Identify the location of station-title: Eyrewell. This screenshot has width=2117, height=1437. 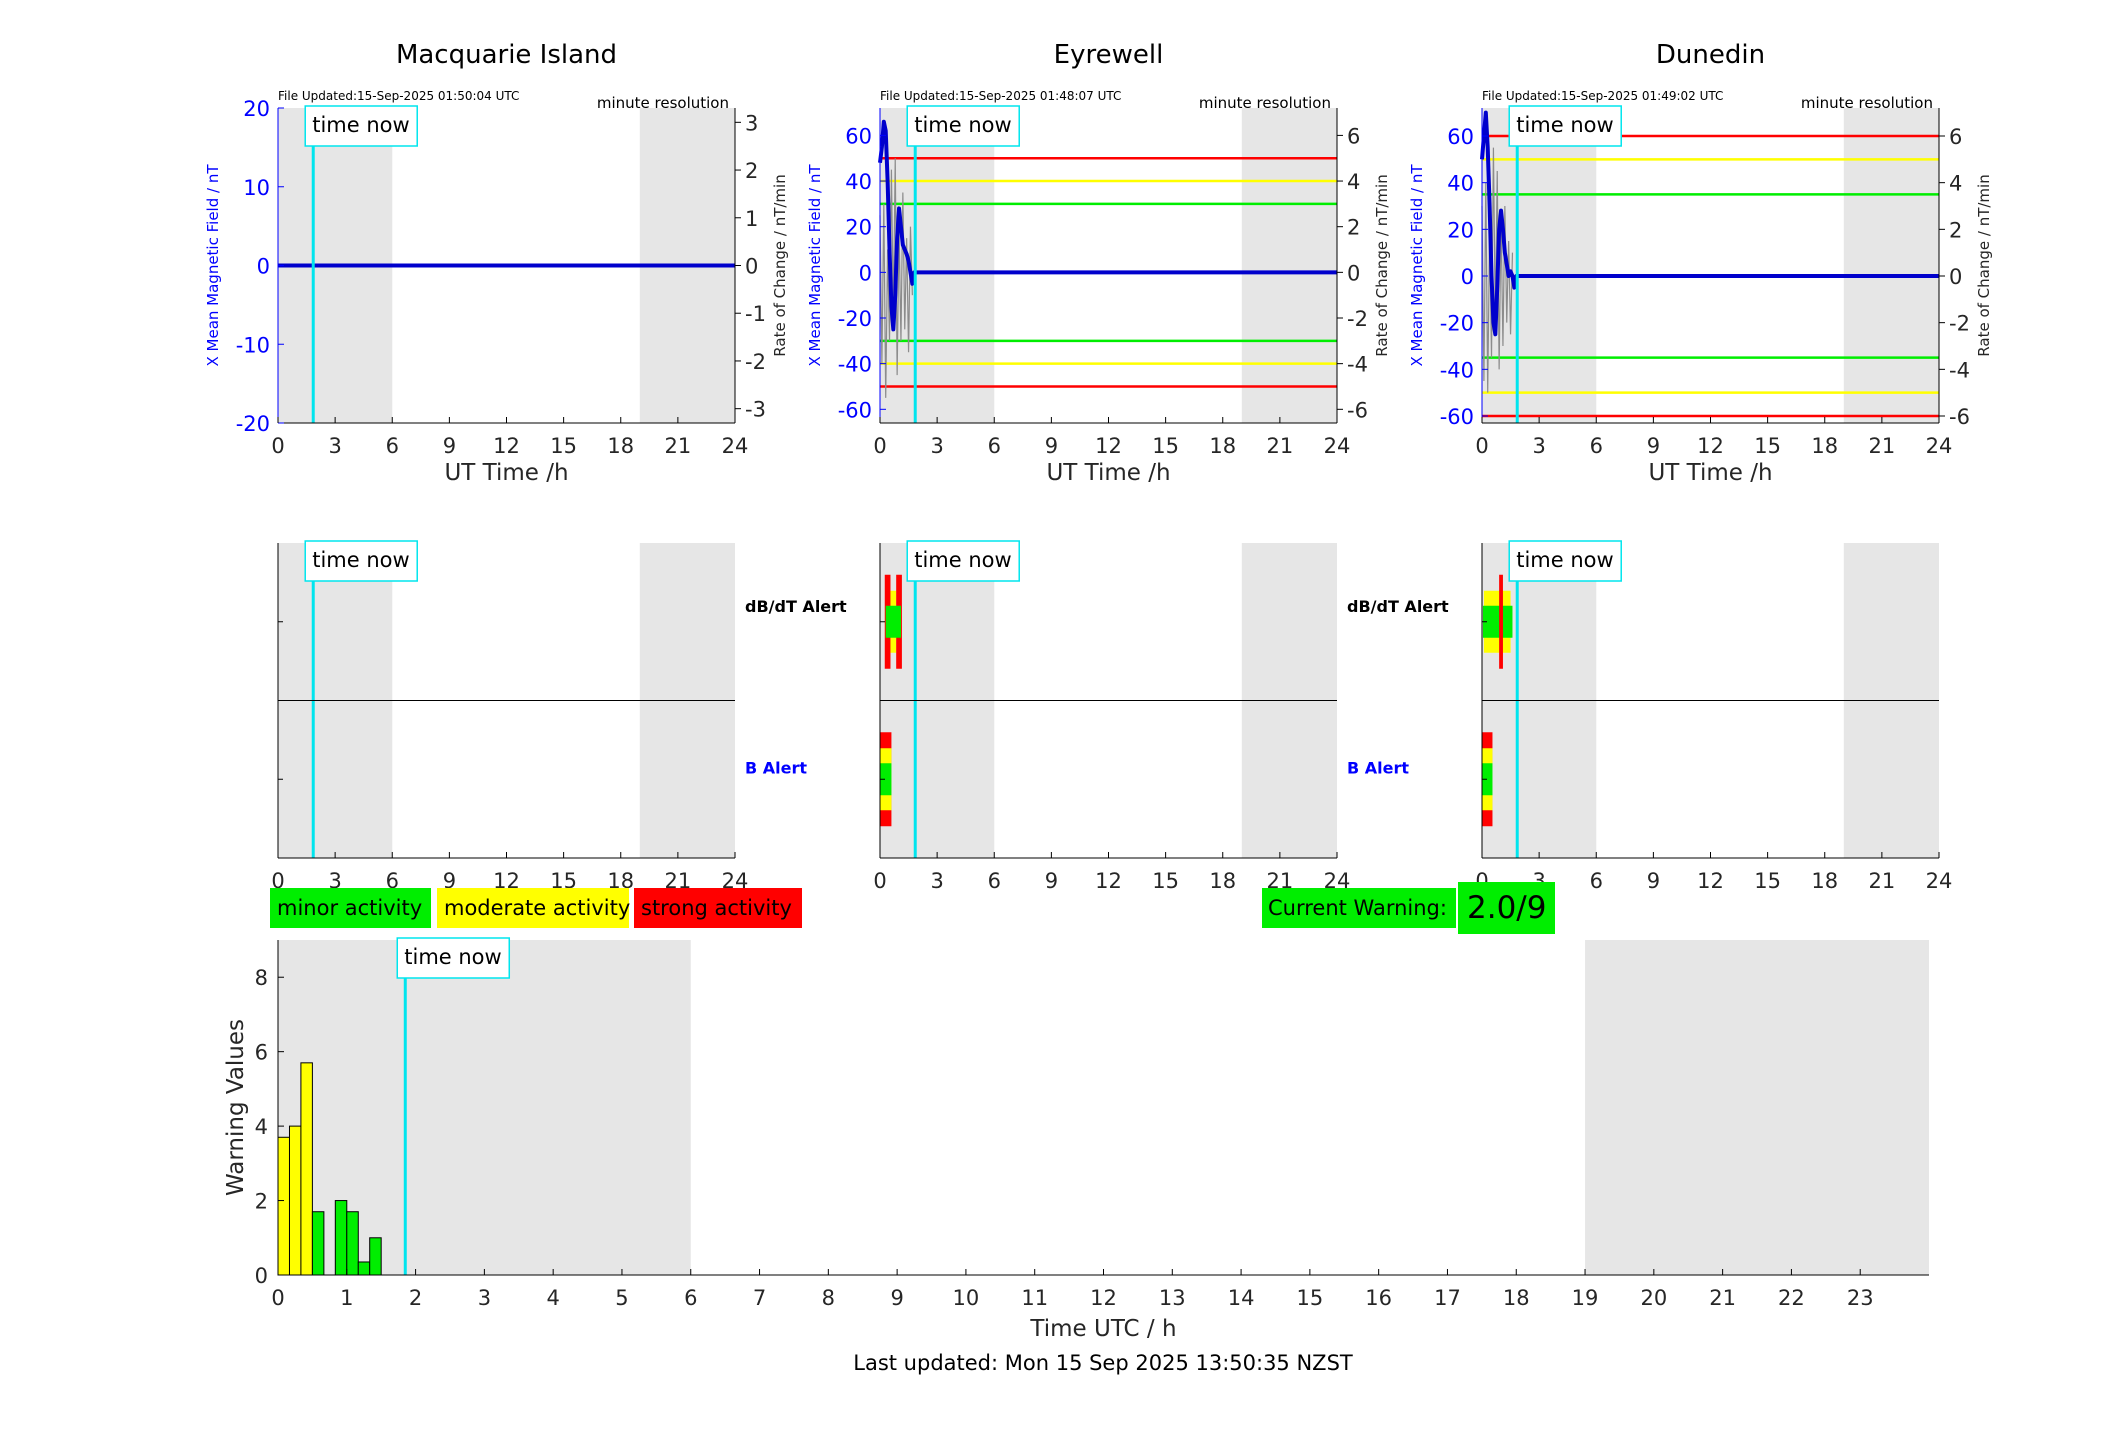
(1109, 55).